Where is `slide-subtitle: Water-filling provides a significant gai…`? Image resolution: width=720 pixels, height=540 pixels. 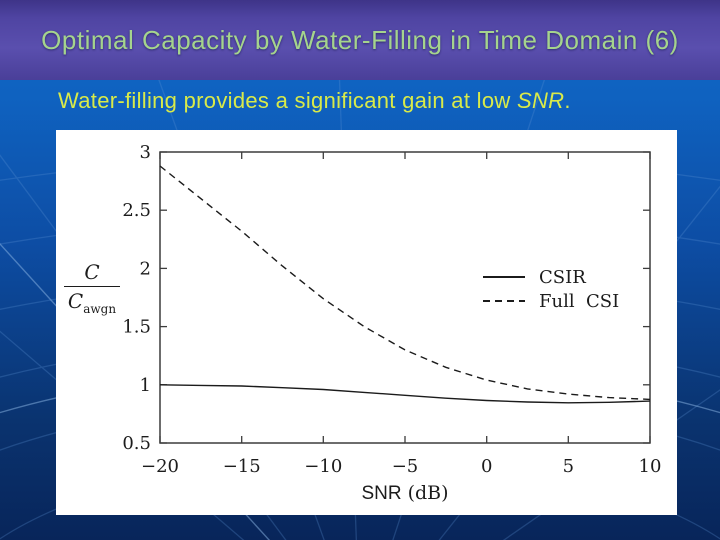
slide-subtitle: Water-filling provides a significant gai… is located at coordinates (378, 101).